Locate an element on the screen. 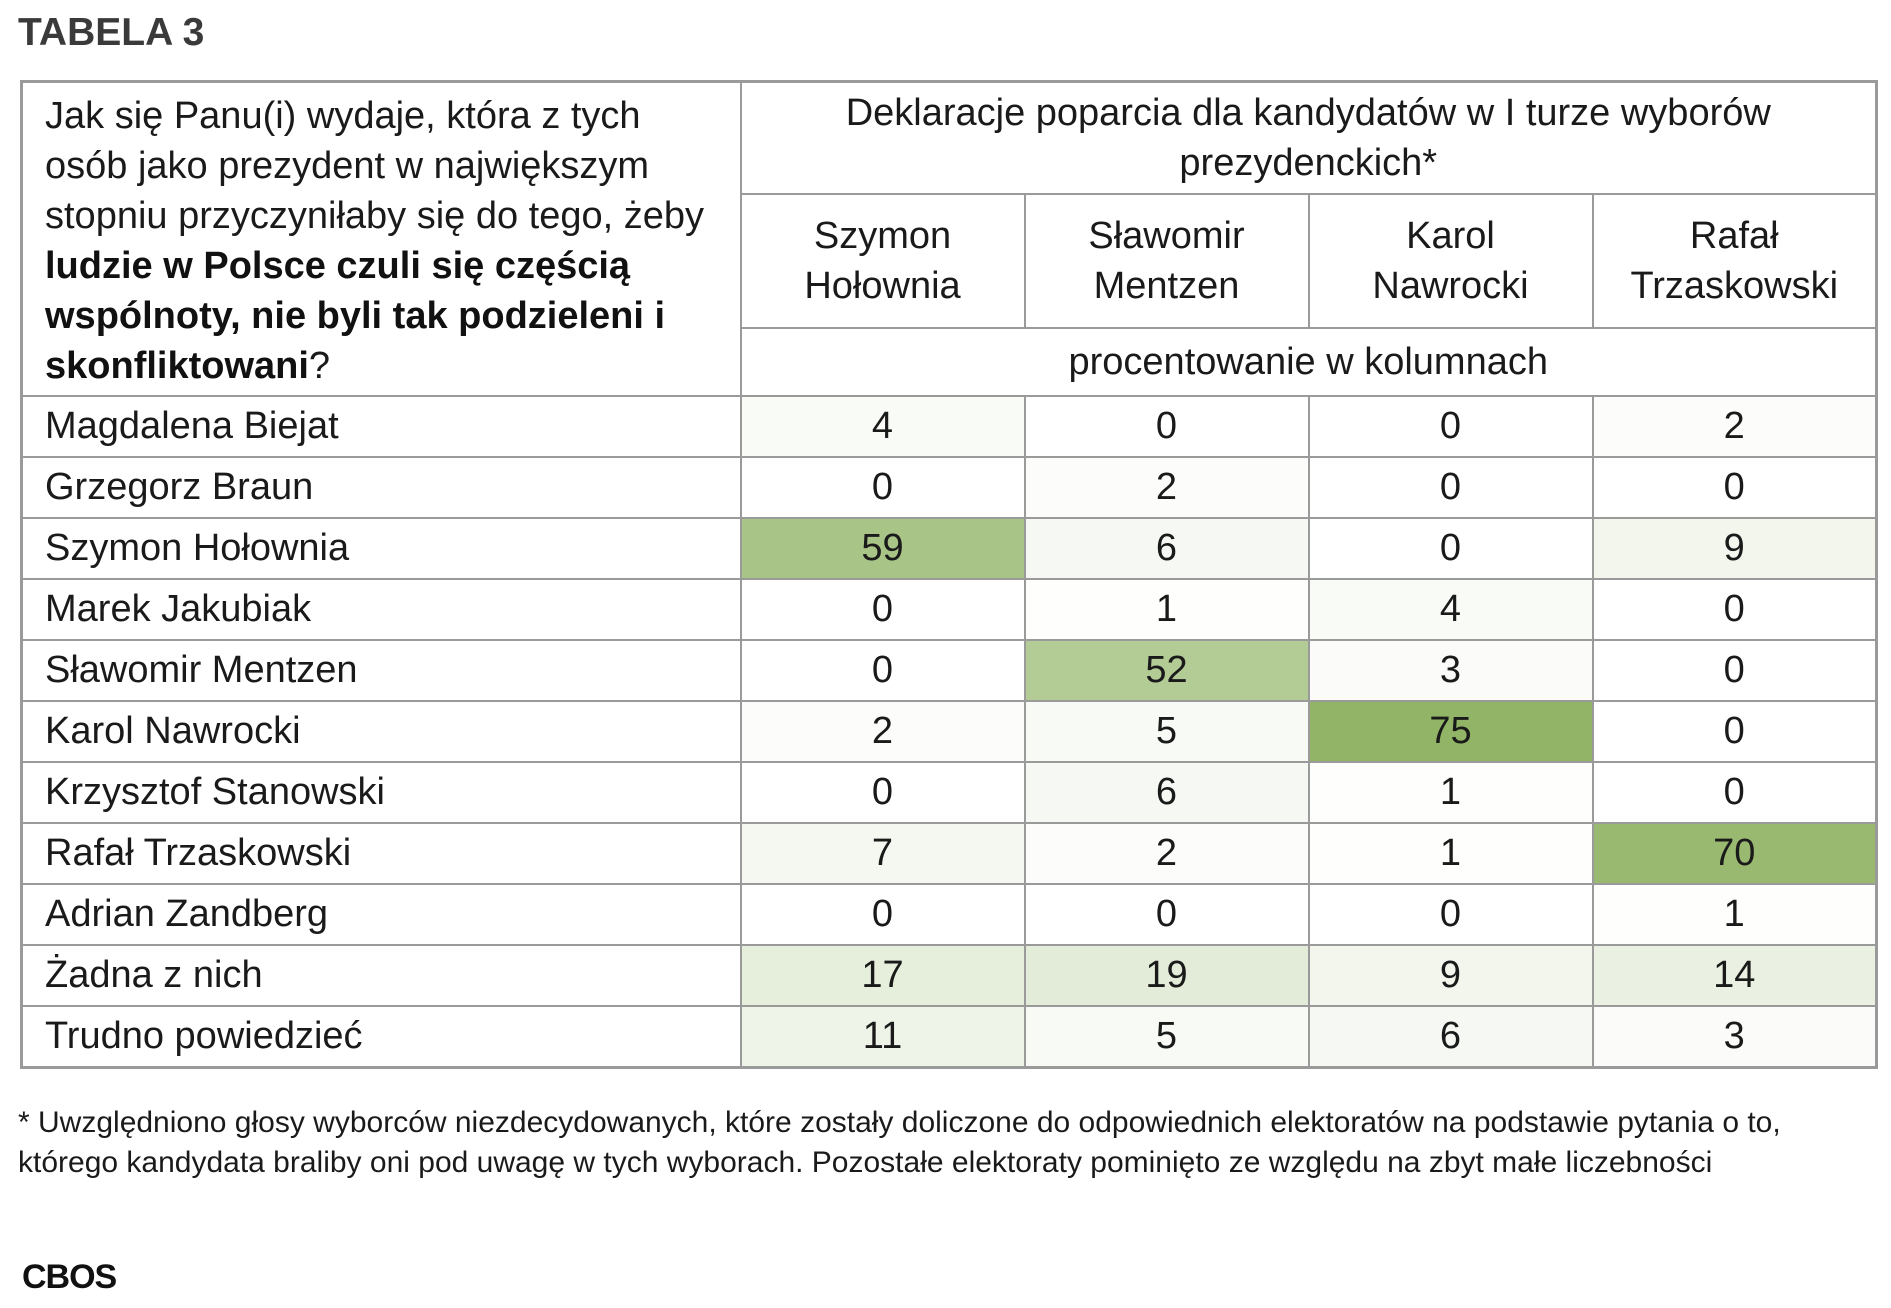 The image size is (1891, 1308). value-cell: 59 is located at coordinates (882, 548).